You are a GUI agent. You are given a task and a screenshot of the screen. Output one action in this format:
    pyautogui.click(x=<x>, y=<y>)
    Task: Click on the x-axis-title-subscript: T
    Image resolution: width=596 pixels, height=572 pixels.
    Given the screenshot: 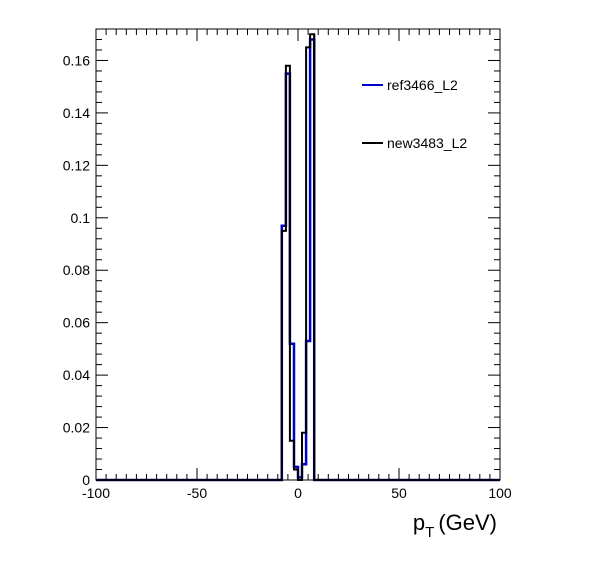 What is the action you would take?
    pyautogui.click(x=429, y=532)
    